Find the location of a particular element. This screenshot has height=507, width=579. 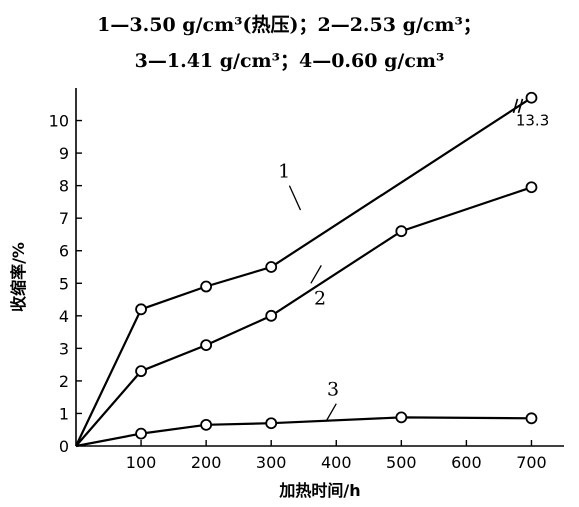

annotation-13-3: 13.3 is located at coordinates (532, 120).